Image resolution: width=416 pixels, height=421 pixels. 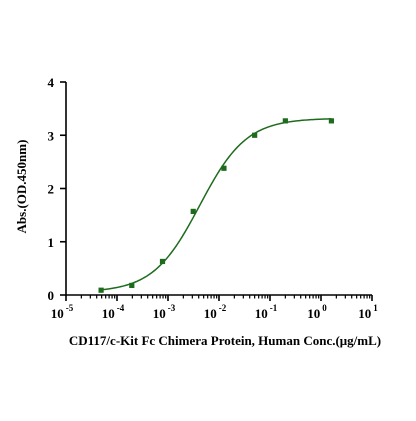 I want to click on y-axis-title: Abs.(OD.450nm), so click(x=21, y=187).